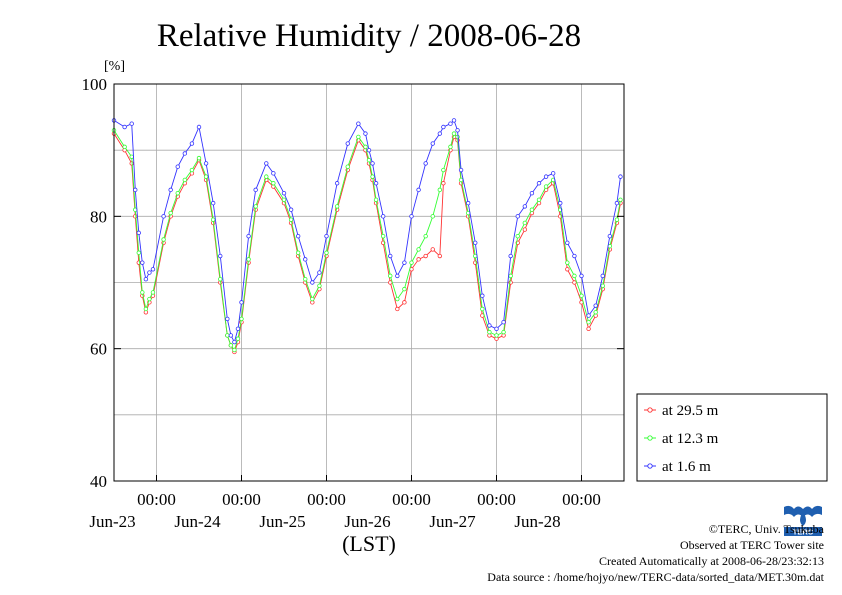 This screenshot has width=842, height=595. I want to click on legend-label: at 29.5 m, so click(690, 411).